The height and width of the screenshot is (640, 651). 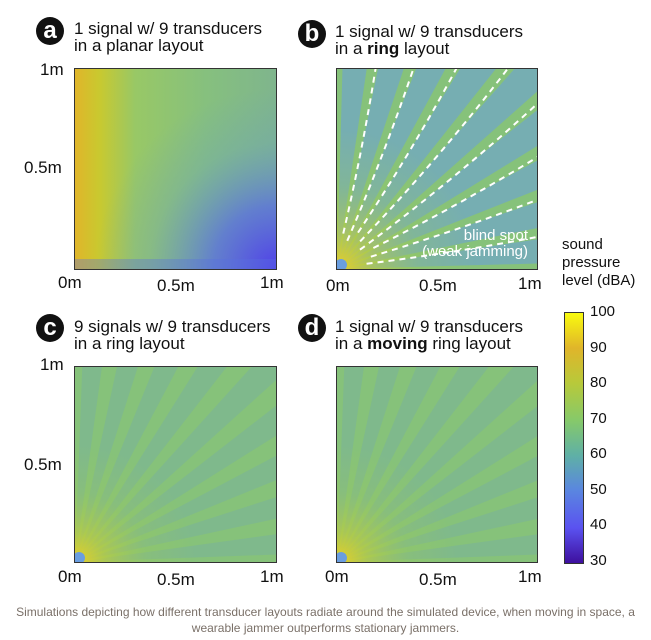 What do you see at coordinates (599, 280) in the screenshot?
I see `cb-title-3: level (dBA)` at bounding box center [599, 280].